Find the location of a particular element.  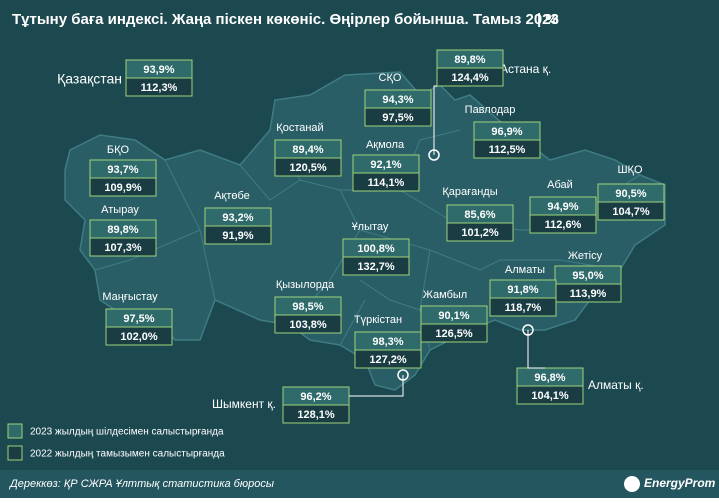

value-aug: 109,9% is located at coordinates (123, 188).